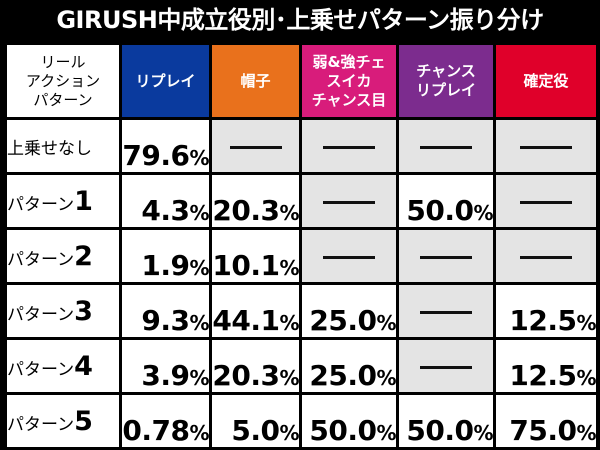  Describe the element at coordinates (246, 320) in the screenshot. I see `value-number: 44.1` at that location.